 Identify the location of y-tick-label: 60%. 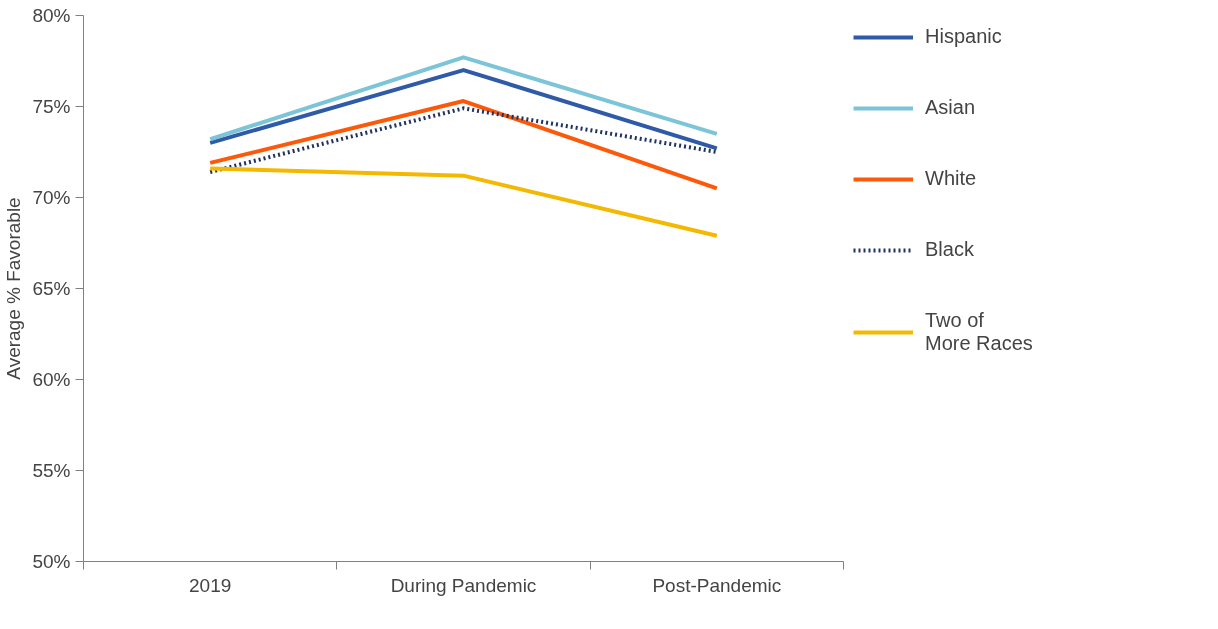
(51, 379).